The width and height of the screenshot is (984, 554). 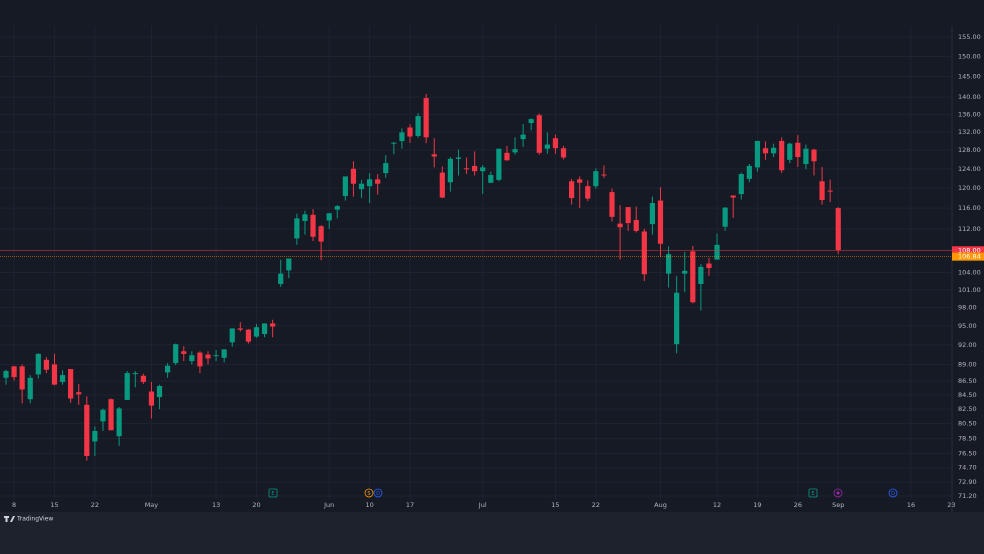 I want to click on x-tick-label: 13, so click(x=216, y=505).